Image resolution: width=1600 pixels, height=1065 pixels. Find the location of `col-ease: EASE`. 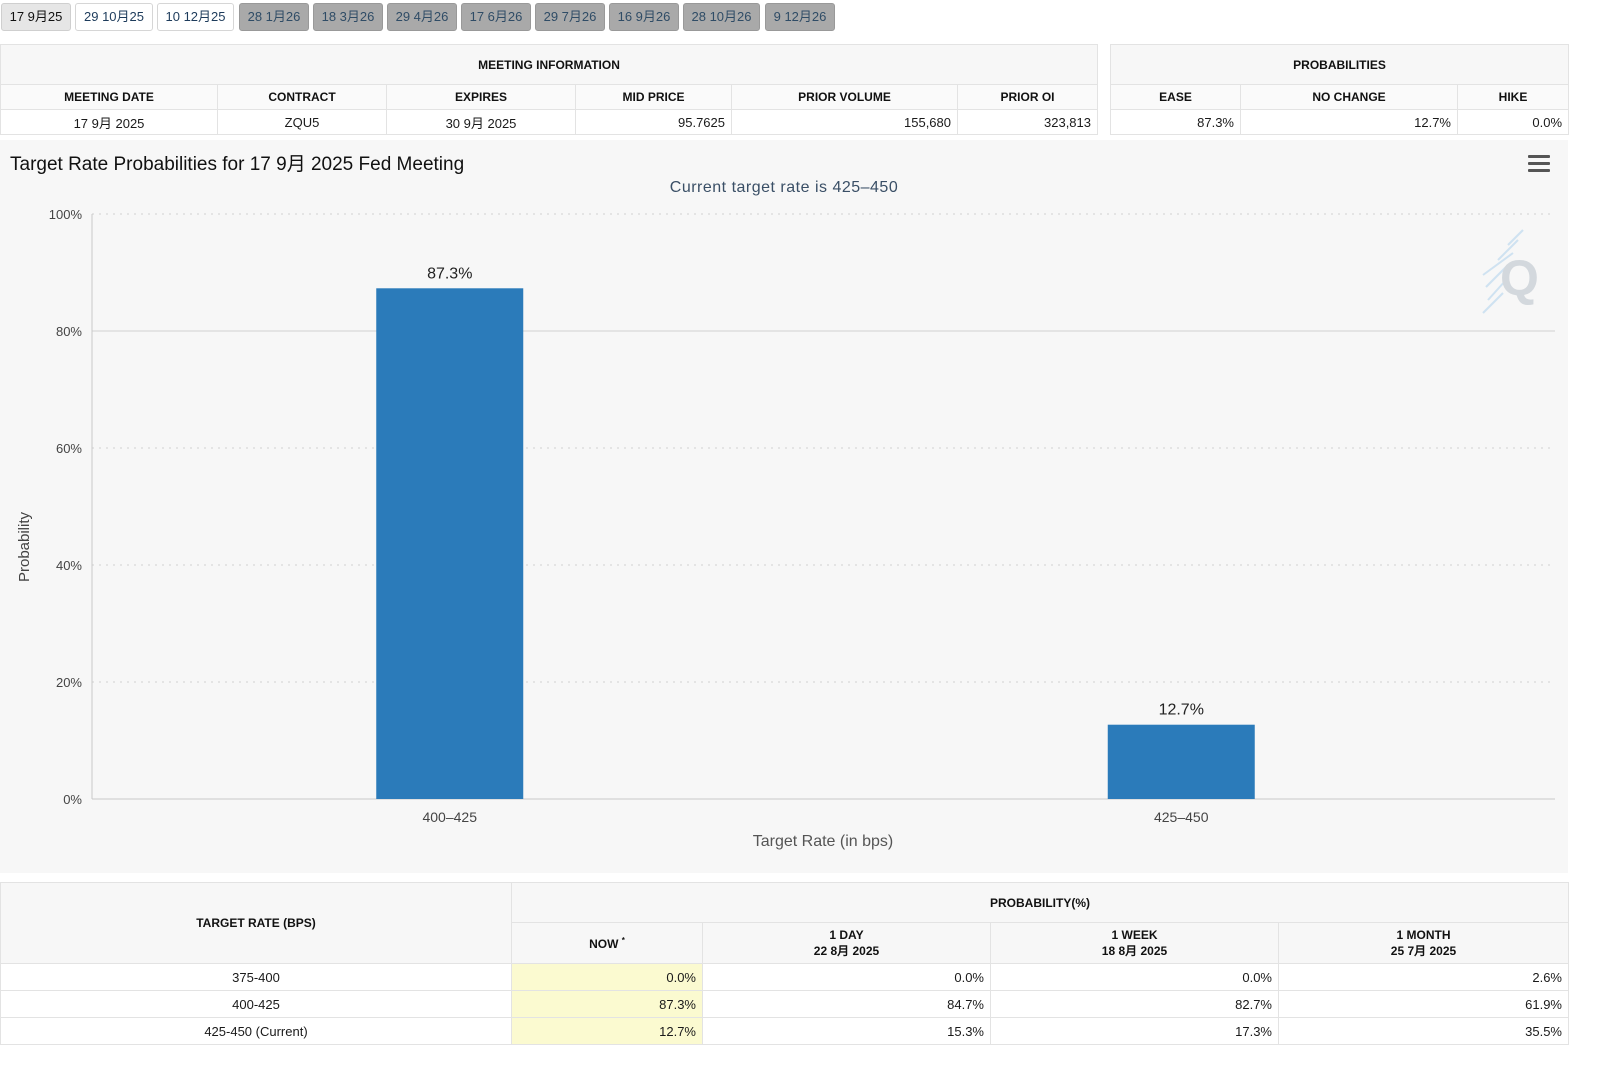

col-ease: EASE is located at coordinates (1175, 97).